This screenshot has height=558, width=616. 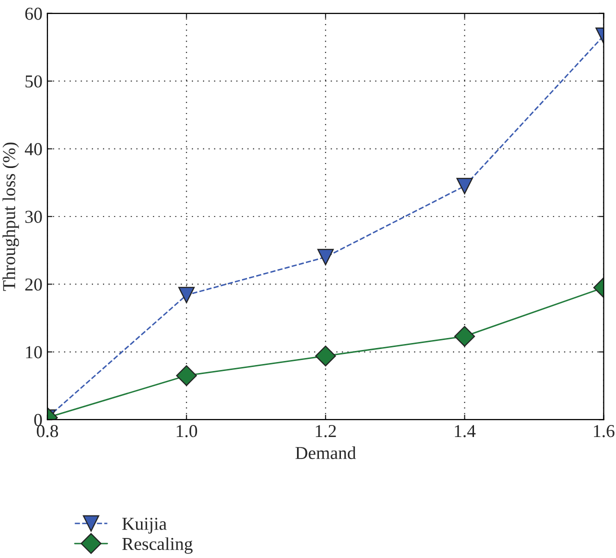 What do you see at coordinates (38, 420) in the screenshot?
I see `y-tick-label: 0` at bounding box center [38, 420].